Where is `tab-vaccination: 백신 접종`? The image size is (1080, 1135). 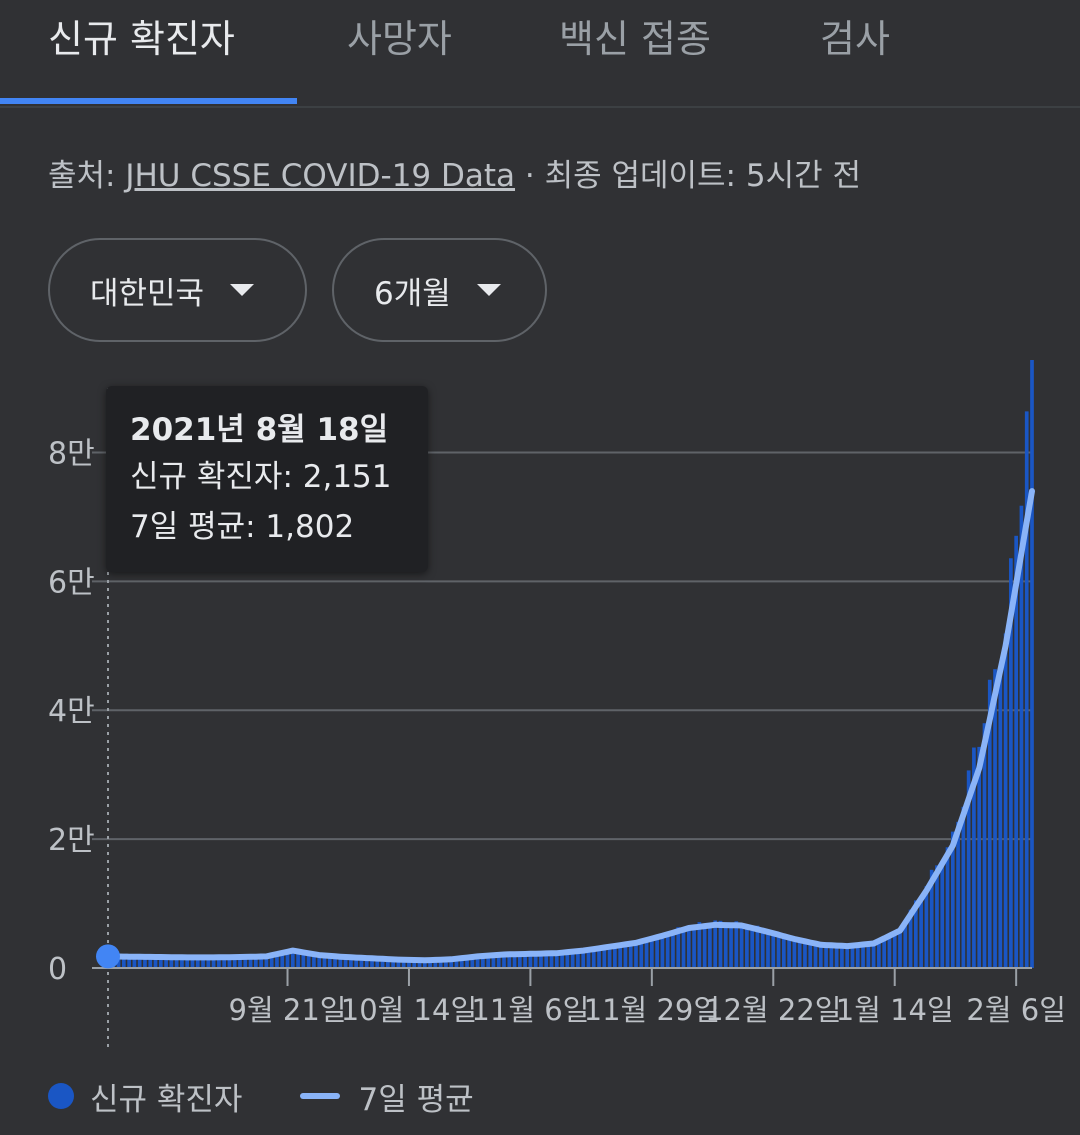 tab-vaccination: 백신 접종 is located at coordinates (635, 39).